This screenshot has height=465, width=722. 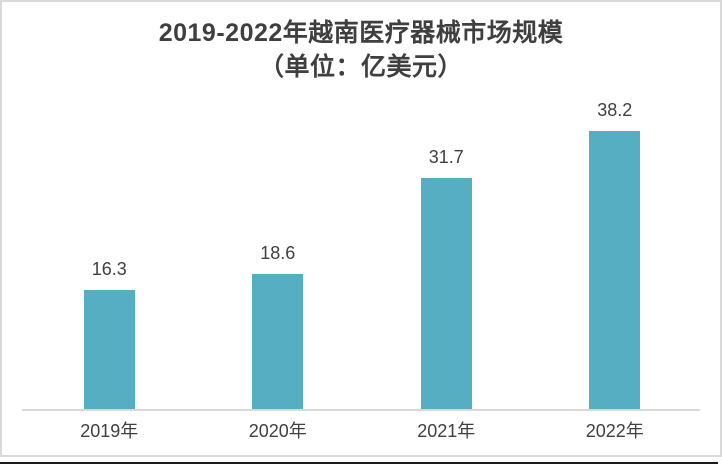 What do you see at coordinates (278, 253) in the screenshot?
I see `bar-value-label: 18.6` at bounding box center [278, 253].